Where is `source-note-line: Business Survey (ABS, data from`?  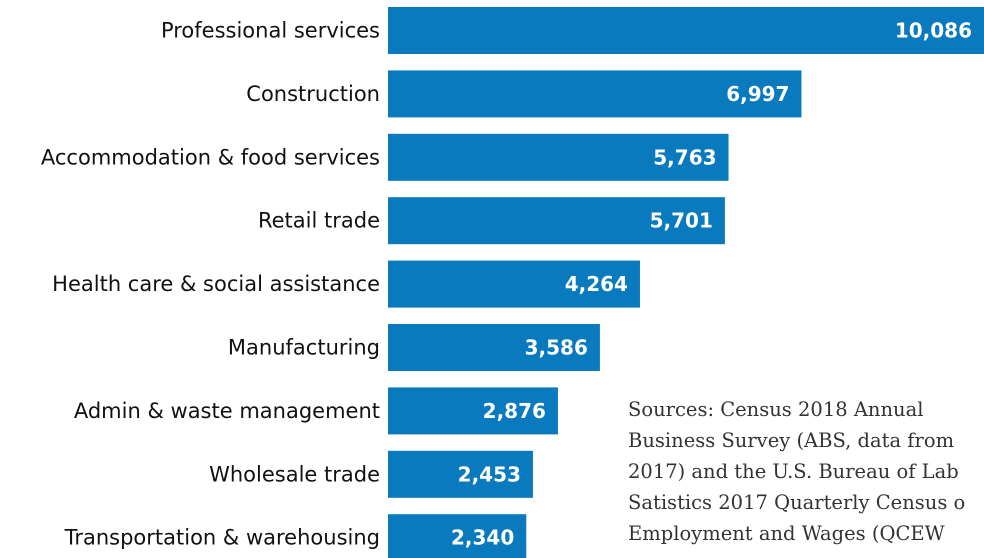
source-note-line: Business Survey (ABS, data from is located at coordinates (791, 440).